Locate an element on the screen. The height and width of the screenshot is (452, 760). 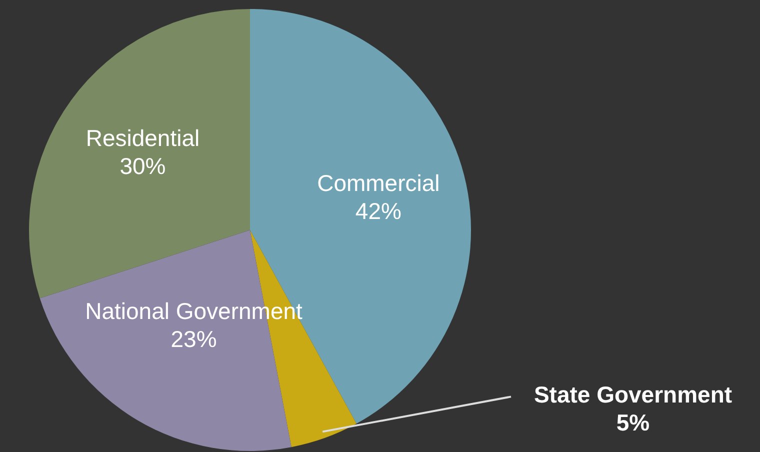
data-label: 23% is located at coordinates (193, 339).